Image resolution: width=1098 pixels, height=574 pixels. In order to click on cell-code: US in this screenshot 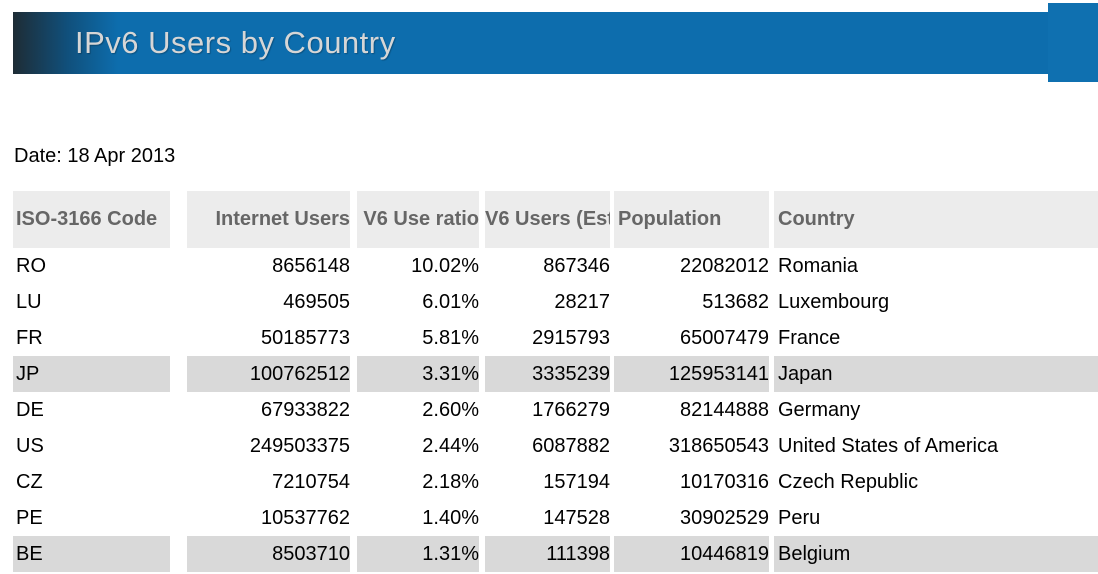, I will do `click(30, 445)`.